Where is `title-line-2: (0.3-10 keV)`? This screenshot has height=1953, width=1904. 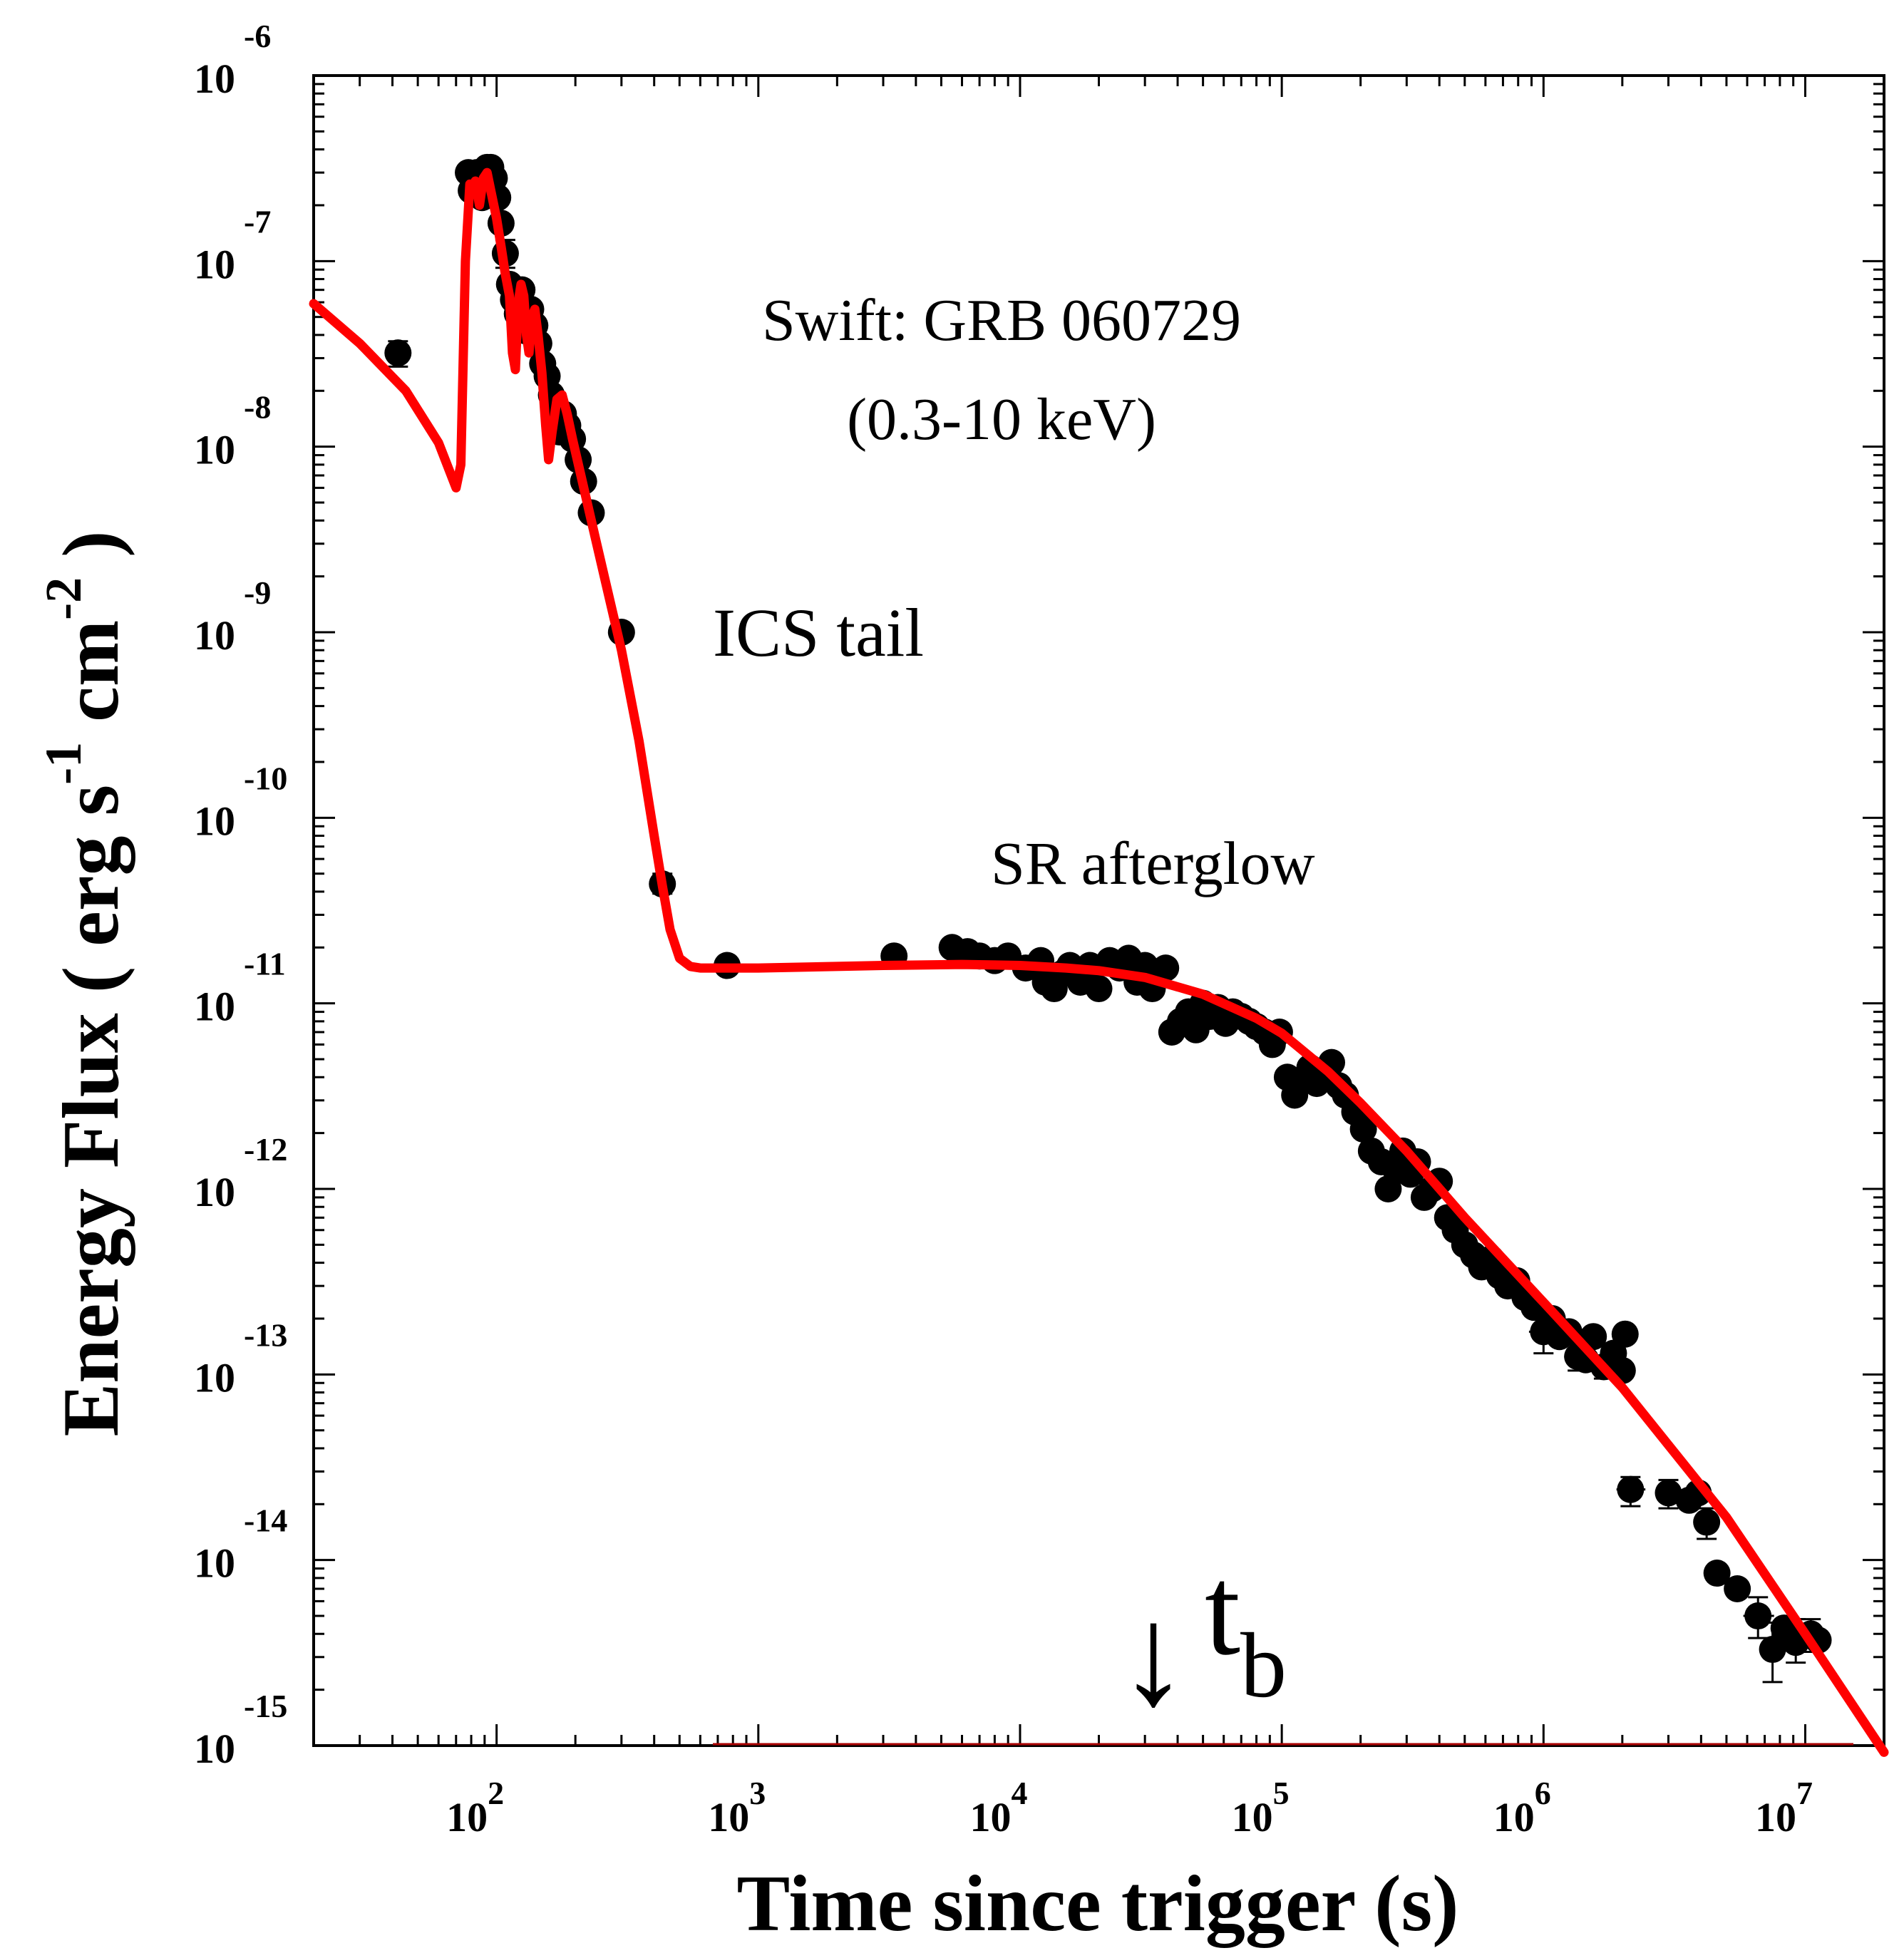 title-line-2: (0.3-10 keV) is located at coordinates (1001, 420).